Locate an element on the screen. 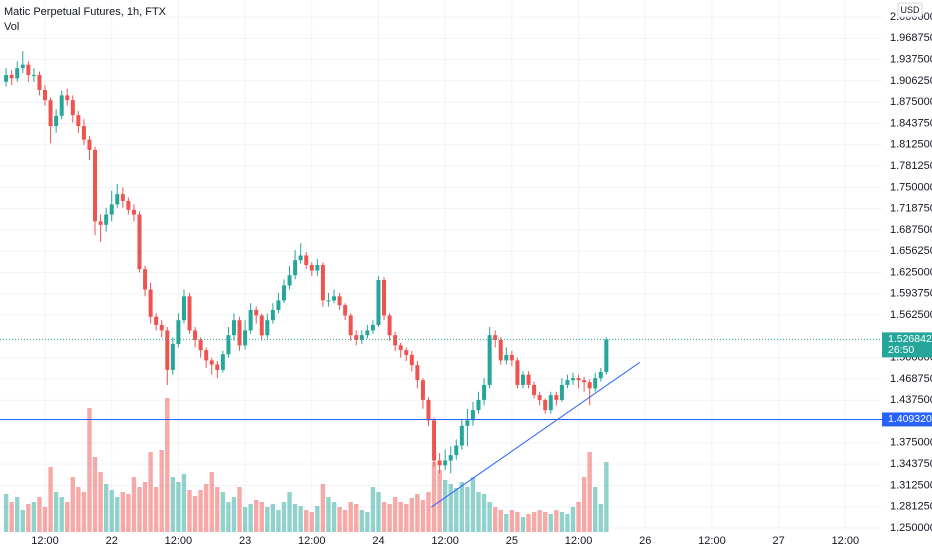  price-axis is located at coordinates (907, 275).